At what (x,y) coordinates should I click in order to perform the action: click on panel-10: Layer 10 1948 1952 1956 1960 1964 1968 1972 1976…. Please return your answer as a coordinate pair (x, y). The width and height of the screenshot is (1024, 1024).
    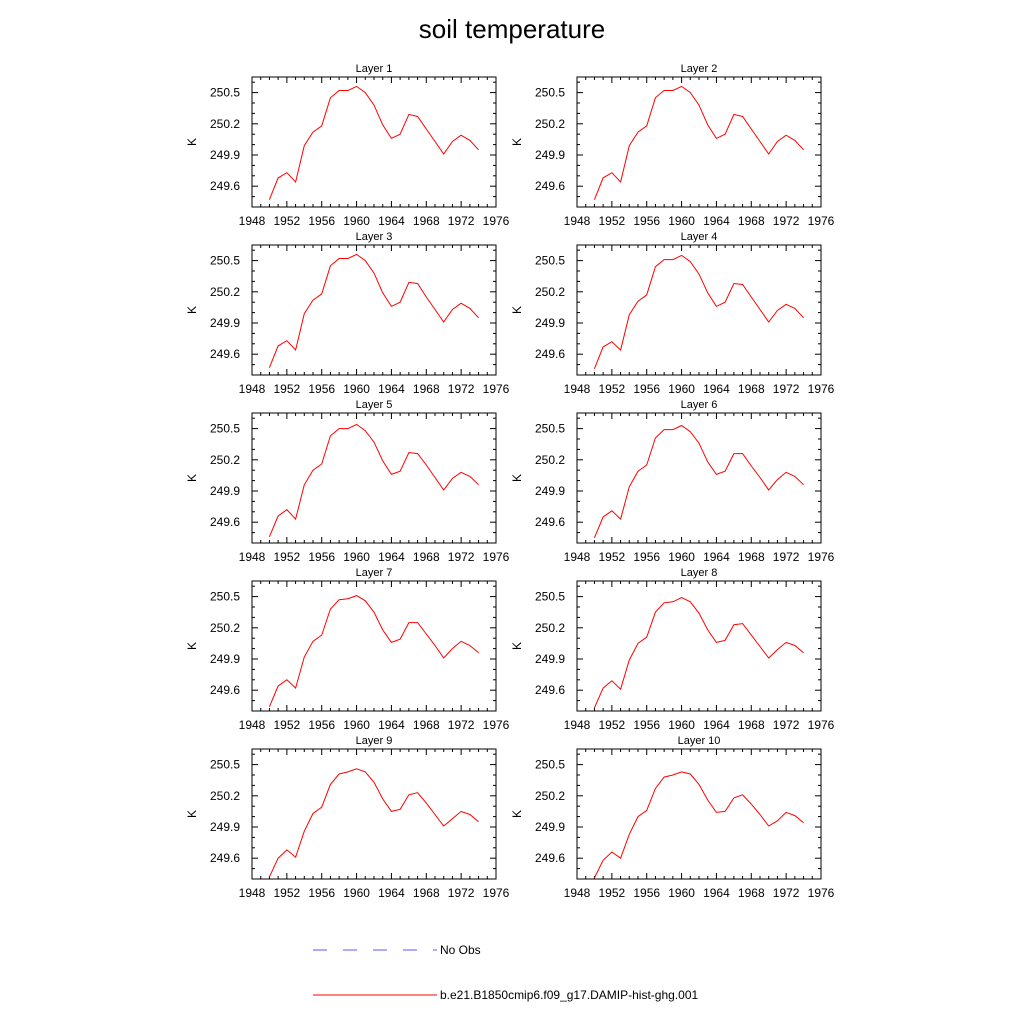
    Looking at the image, I should click on (672, 817).